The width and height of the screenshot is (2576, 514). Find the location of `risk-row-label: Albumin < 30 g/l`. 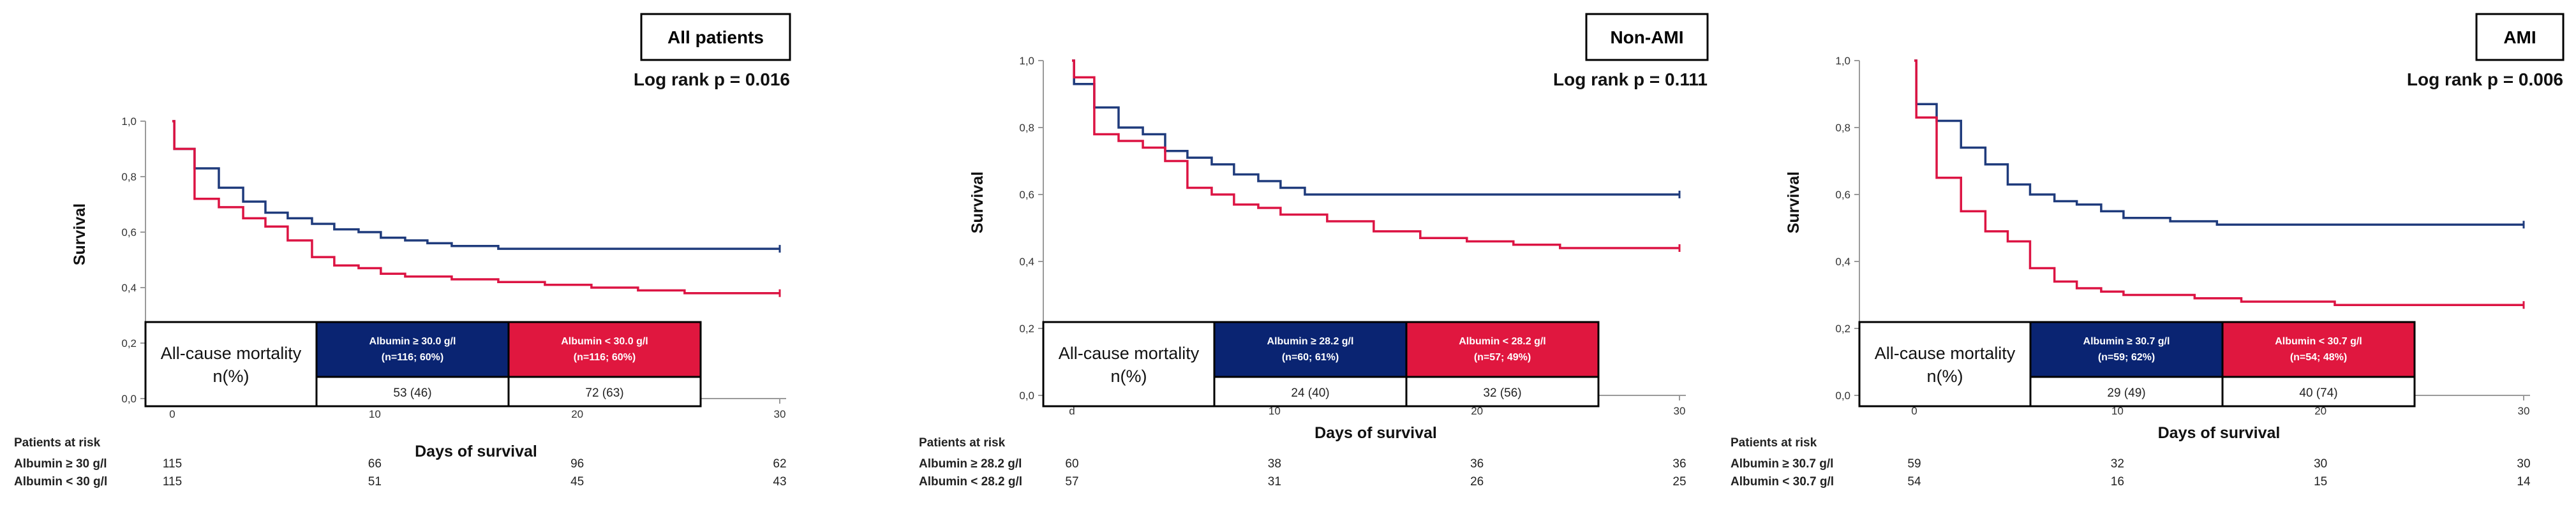

risk-row-label: Albumin < 30 g/l is located at coordinates (60, 482).